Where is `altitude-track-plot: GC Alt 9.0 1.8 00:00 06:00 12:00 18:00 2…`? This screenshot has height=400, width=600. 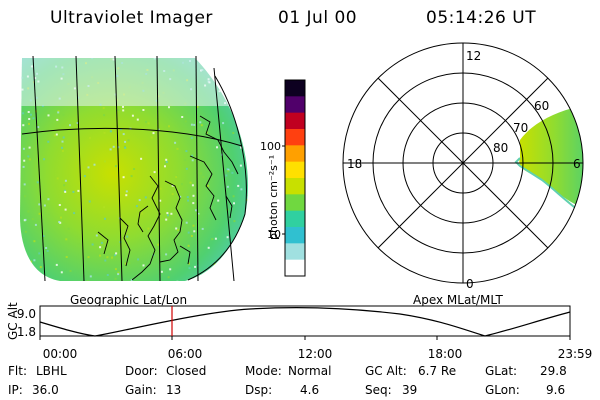
altitude-track-plot: GC Alt 9.0 1.8 00:00 06:00 12:00 18:00 2… is located at coordinates (299, 331).